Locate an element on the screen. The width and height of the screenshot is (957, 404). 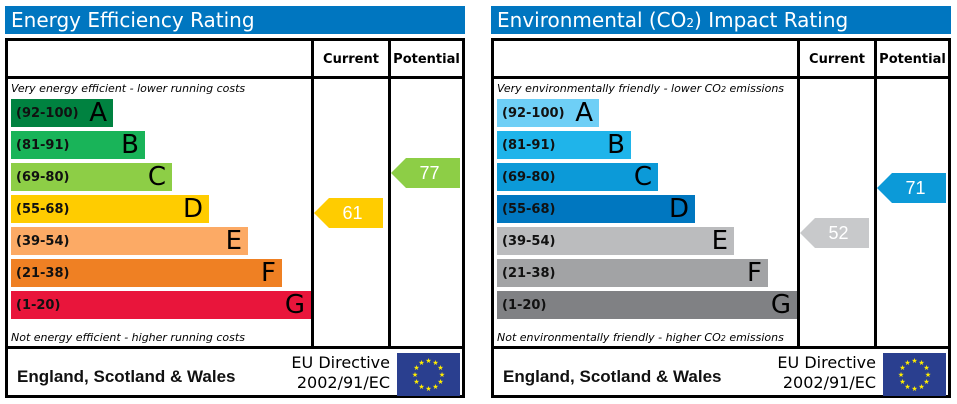
potential-rating-value: 77 is located at coordinates (429, 173).